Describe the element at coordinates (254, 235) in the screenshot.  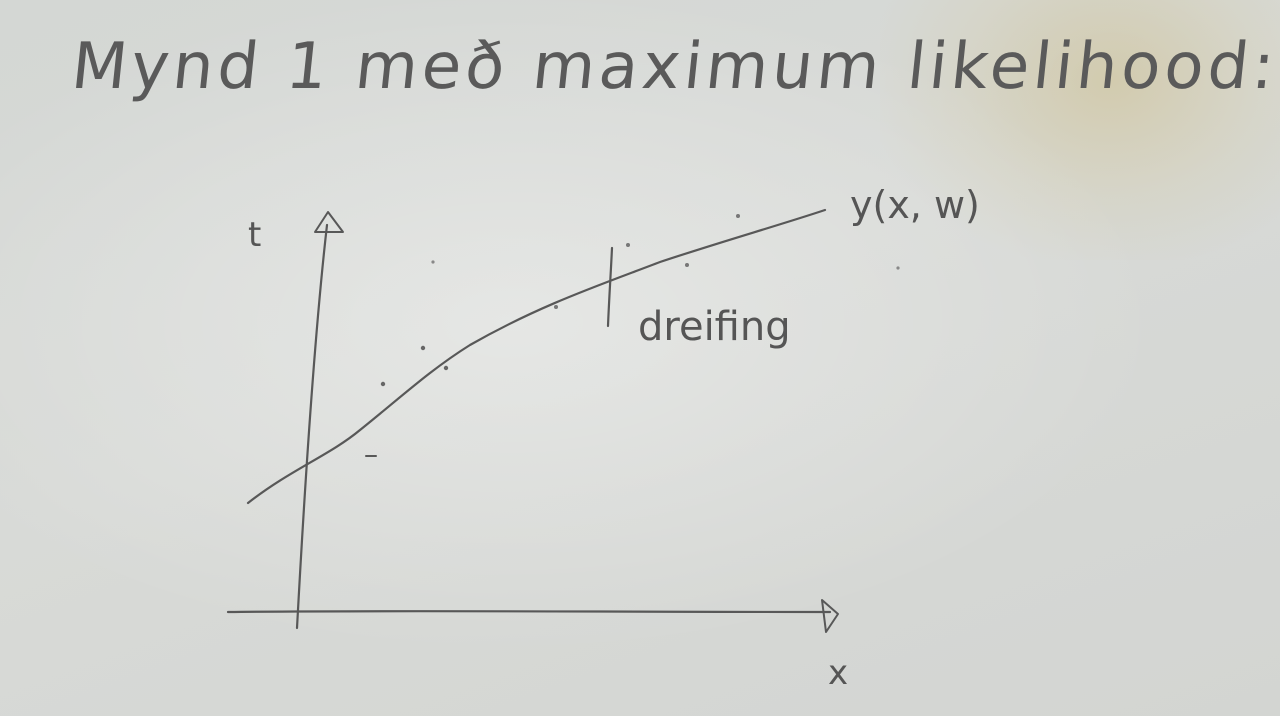
I see `y-axis-label: t` at that location.